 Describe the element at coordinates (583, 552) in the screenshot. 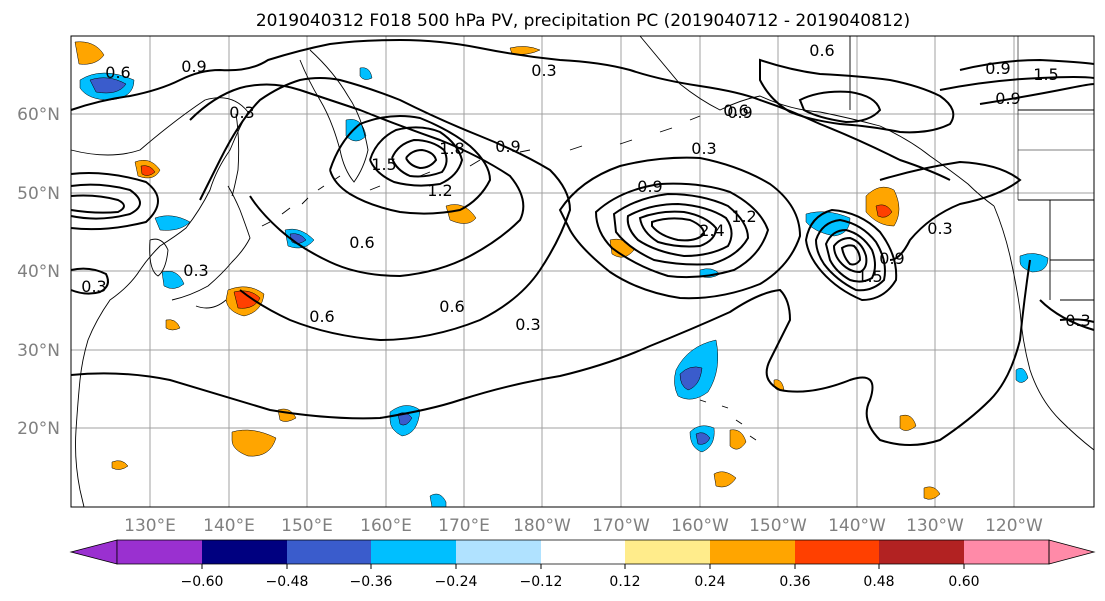

I see `colorbar-outline` at that location.